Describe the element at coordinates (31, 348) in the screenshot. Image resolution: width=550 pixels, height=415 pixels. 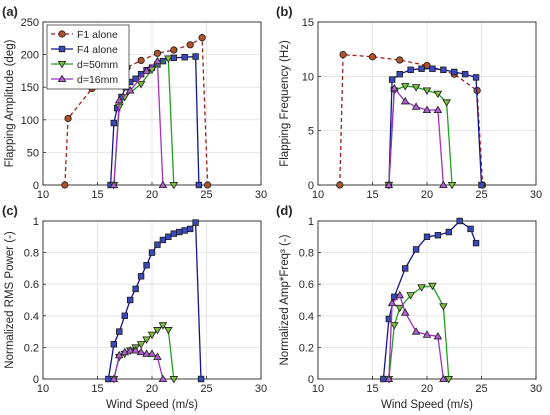
I see `y-tick-label: 0.2` at that location.